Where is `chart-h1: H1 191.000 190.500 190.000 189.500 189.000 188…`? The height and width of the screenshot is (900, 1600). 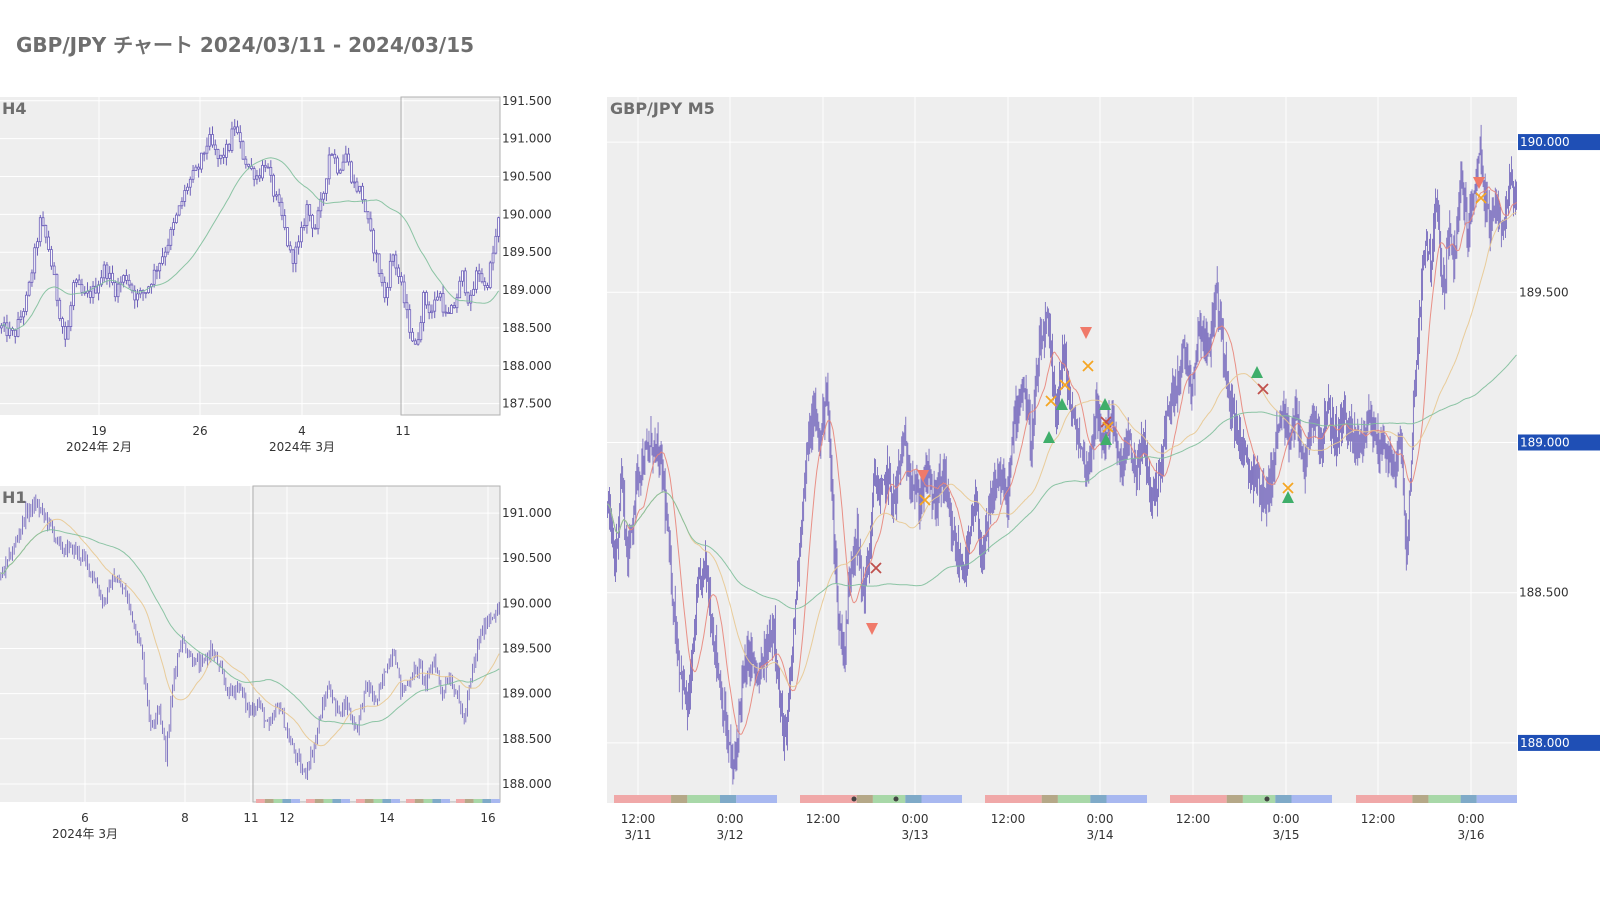
chart-h1: H1 191.000 190.500 190.000 189.500 189.000 188… is located at coordinates (276, 663).